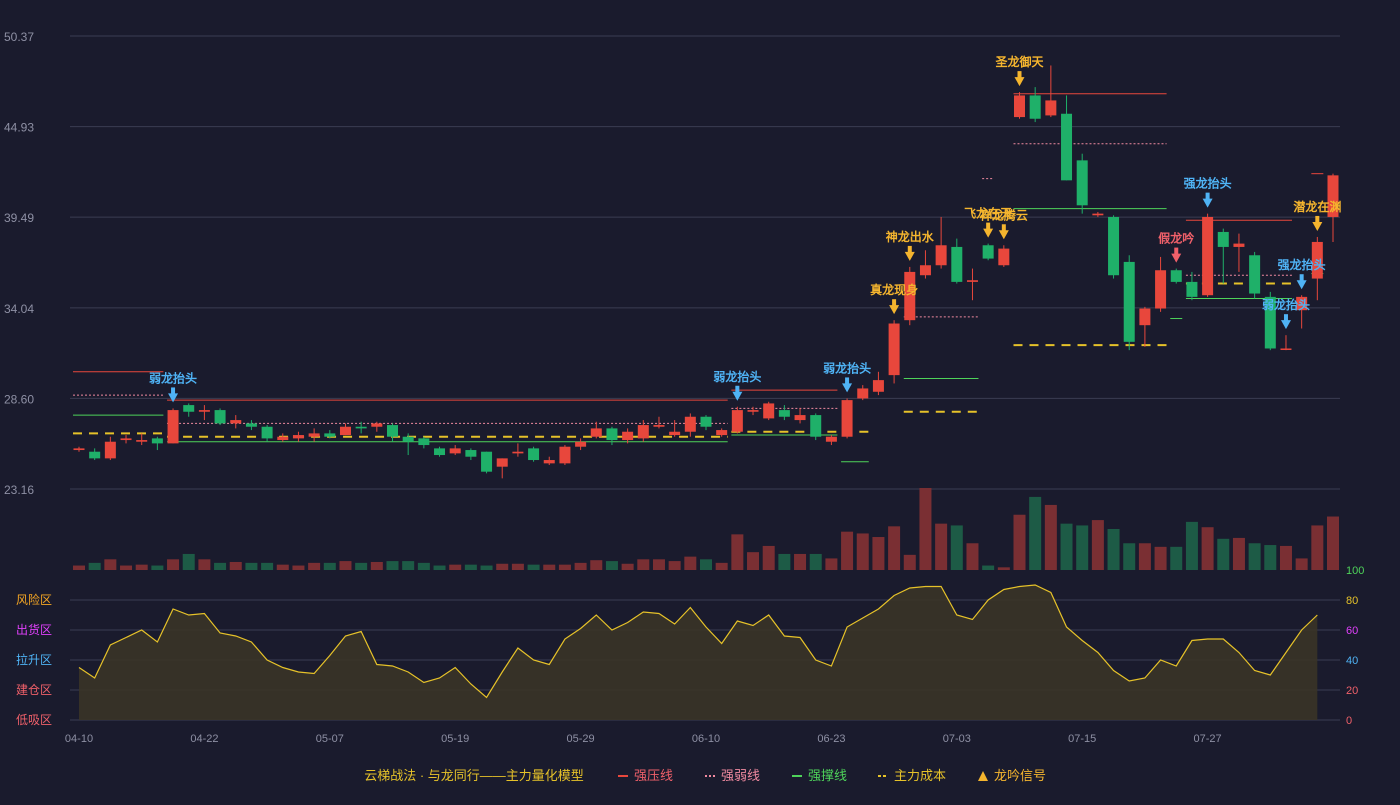 This screenshot has height=805, width=1400. Describe the element at coordinates (706, 529) in the screenshot. I see `volume-layer` at that location.